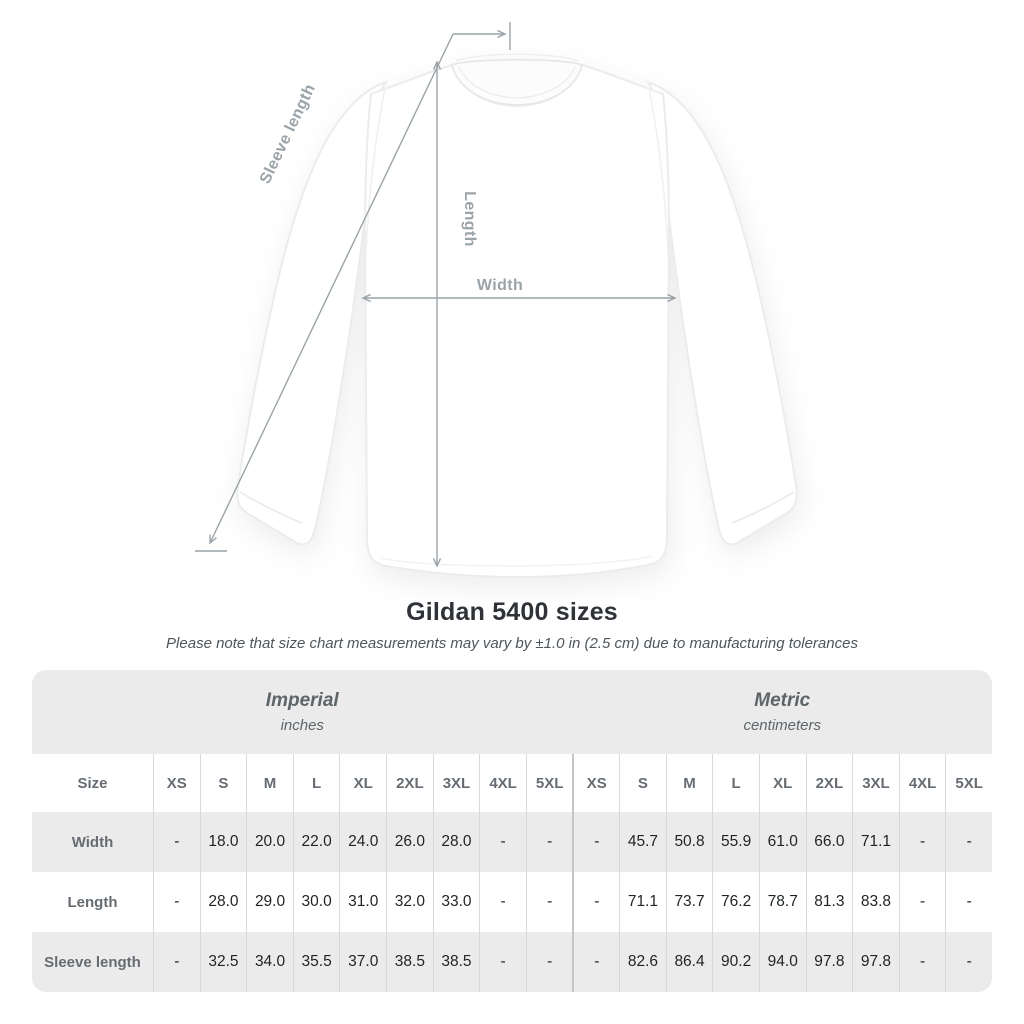 The width and height of the screenshot is (1024, 1024). I want to click on metric-group-header: Metric centimeters, so click(782, 712).